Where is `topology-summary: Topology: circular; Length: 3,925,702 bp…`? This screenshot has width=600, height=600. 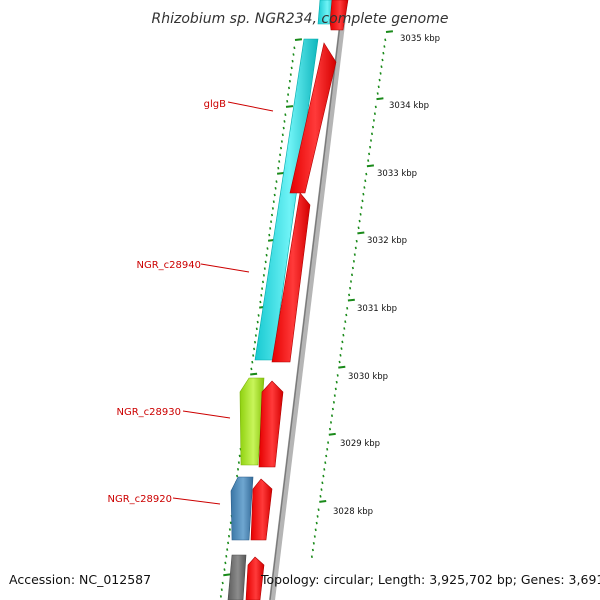
topology-summary: Topology: circular; Length: 3,925,702 bp… is located at coordinates (430, 579).